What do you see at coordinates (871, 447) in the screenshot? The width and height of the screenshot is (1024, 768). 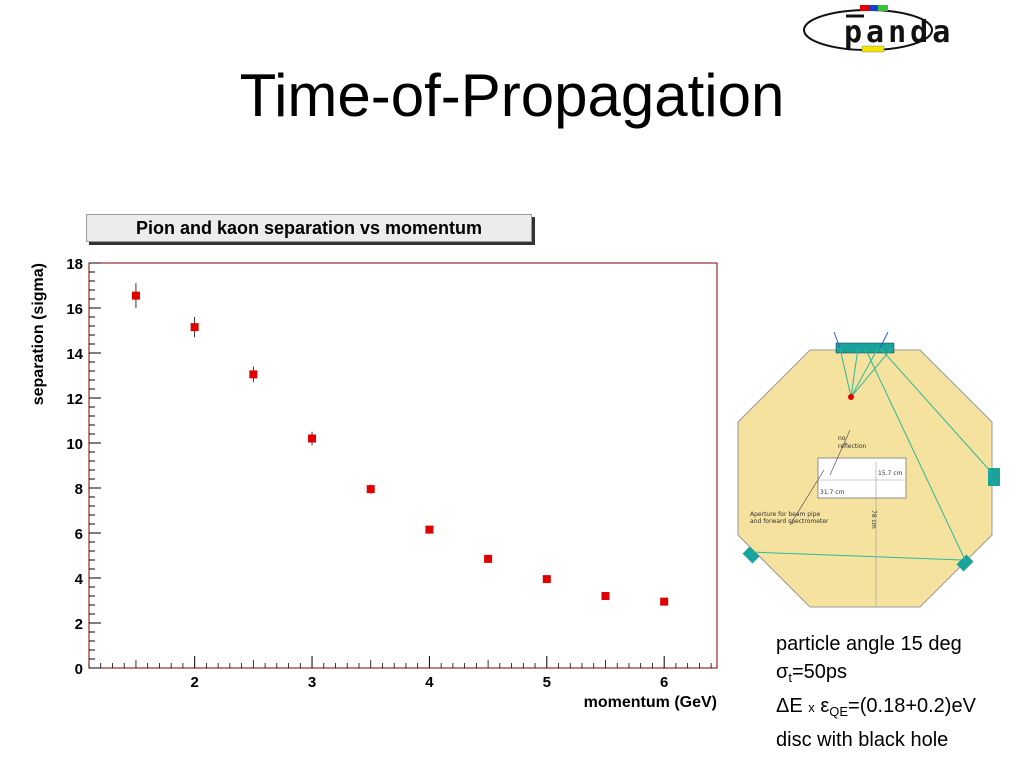 I see `photon-paths` at bounding box center [871, 447].